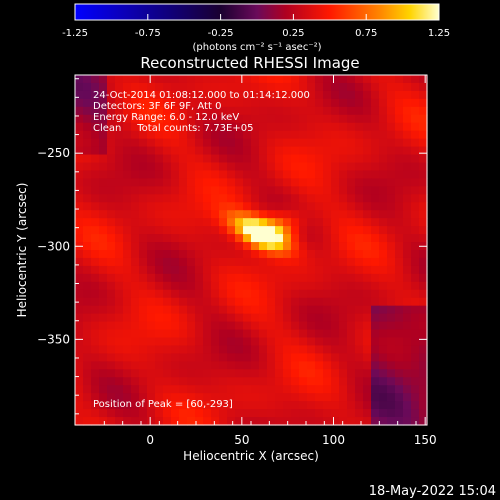 This screenshot has height=500, width=500. Describe the element at coordinates (166, 117) in the screenshot. I see `annotation-energy-range: Energy Range: 6.0 - 12.0 keV` at that location.